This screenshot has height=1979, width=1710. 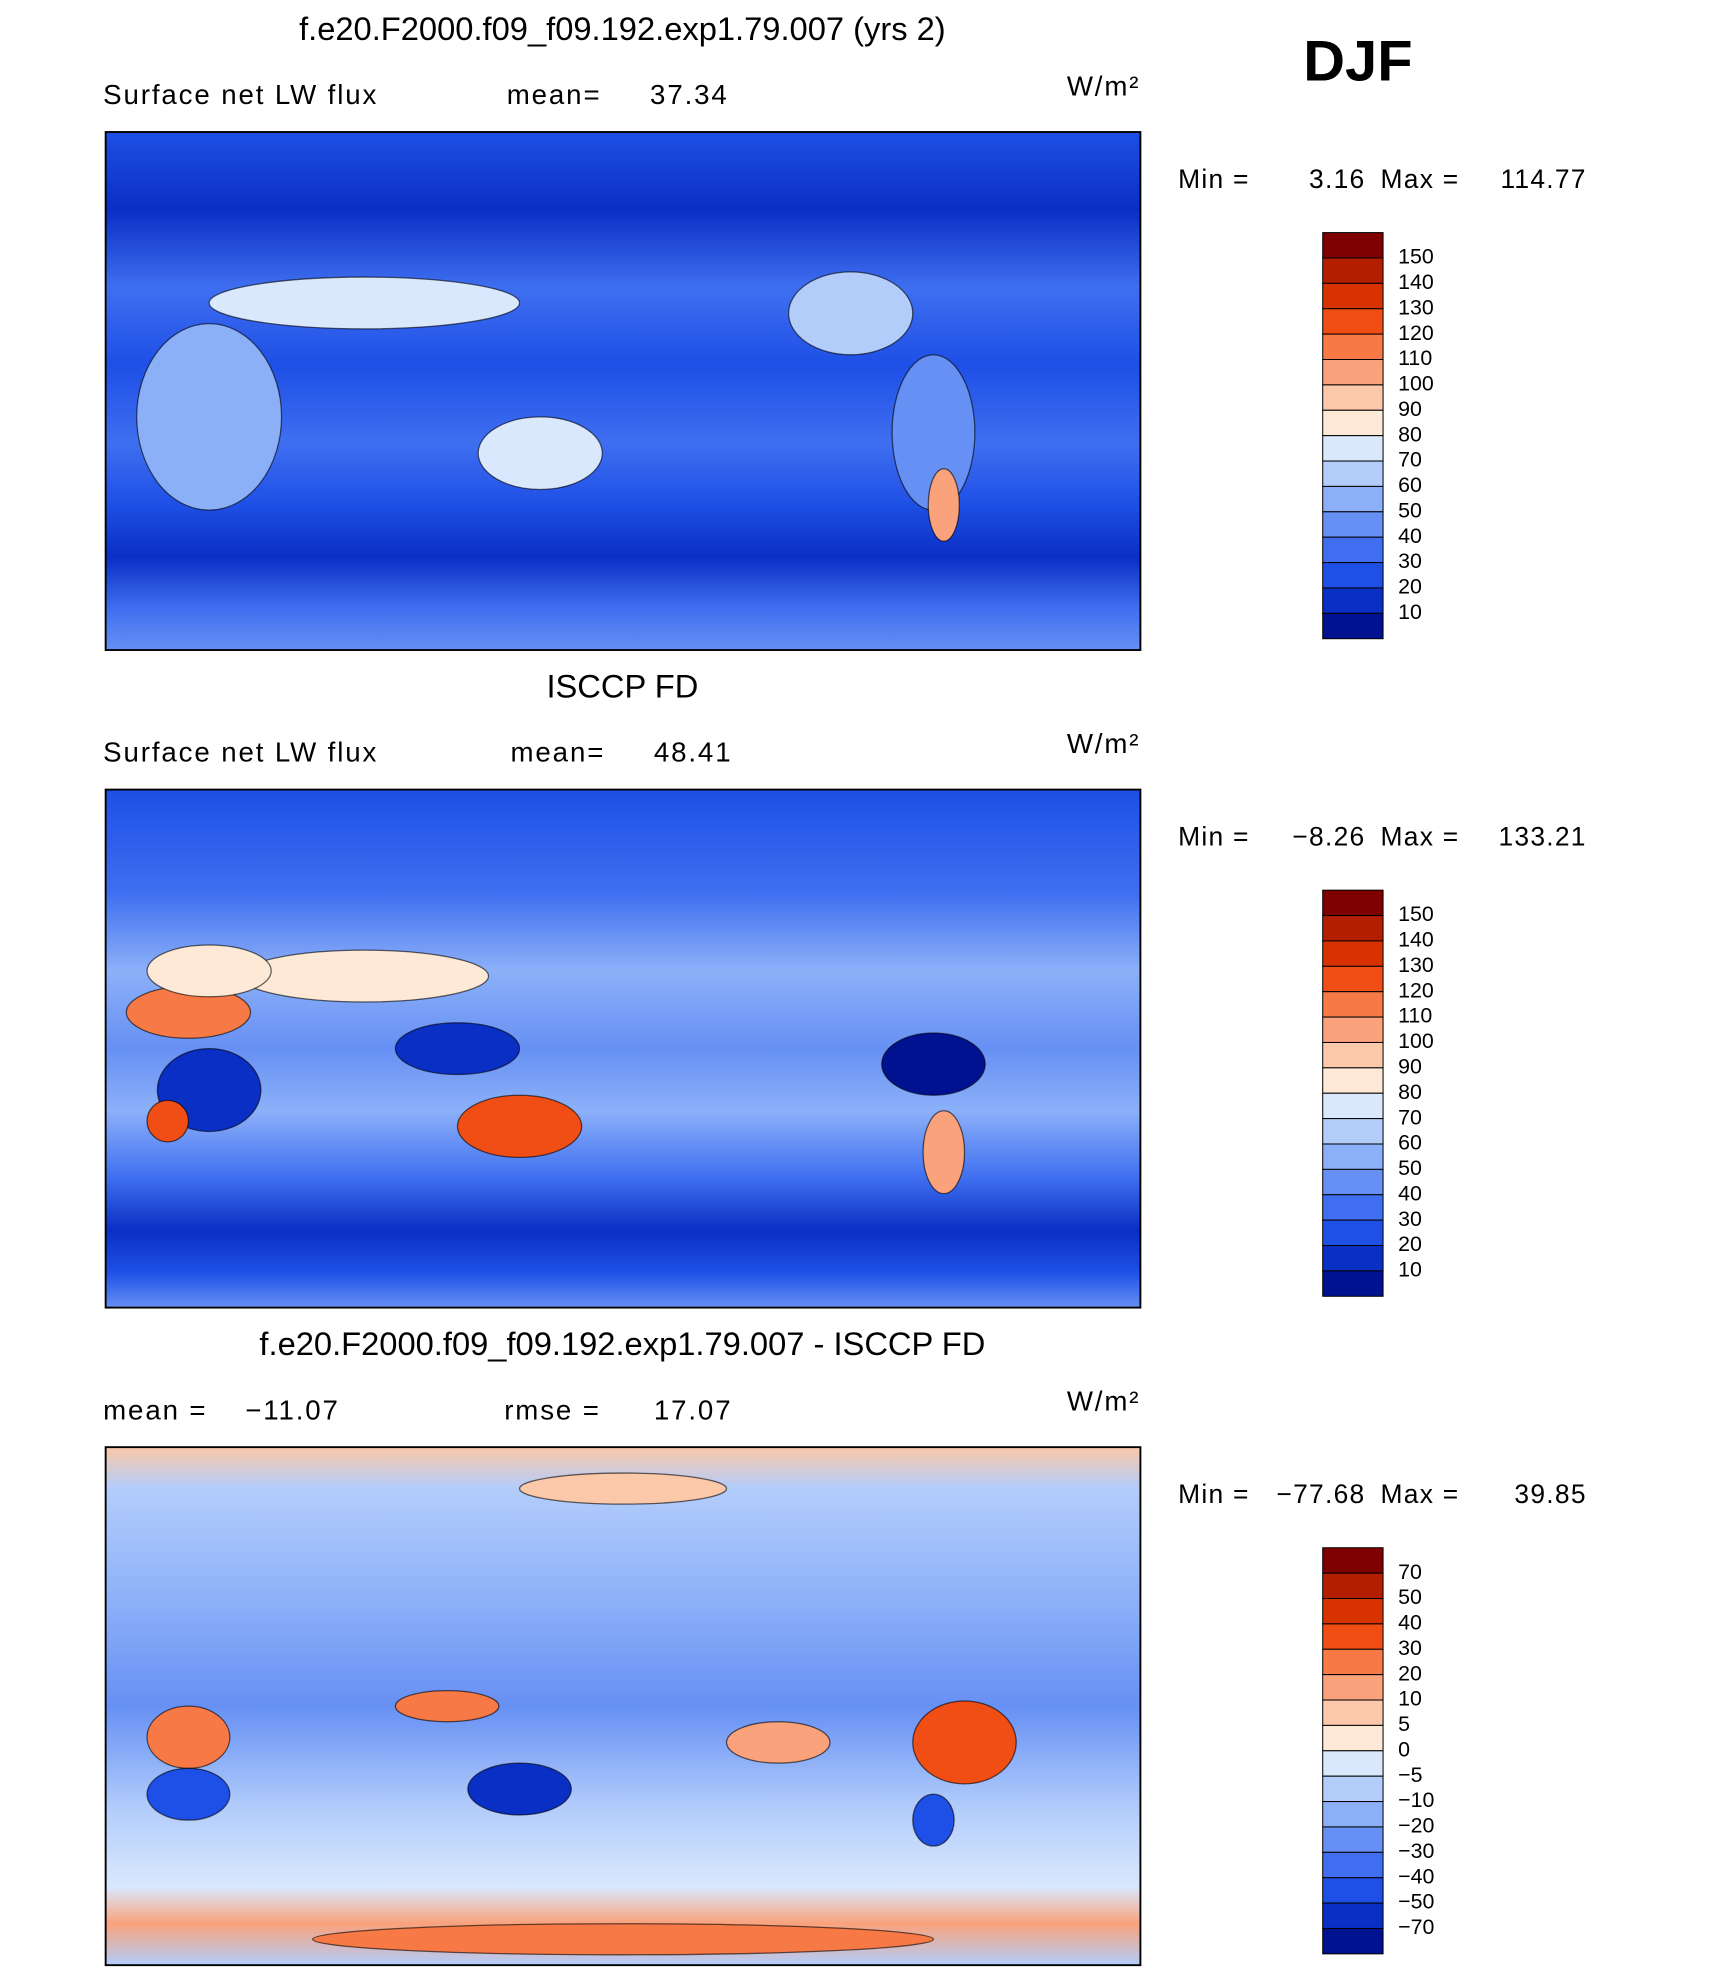 What do you see at coordinates (1320, 1494) in the screenshot?
I see `min-value: −77.68` at bounding box center [1320, 1494].